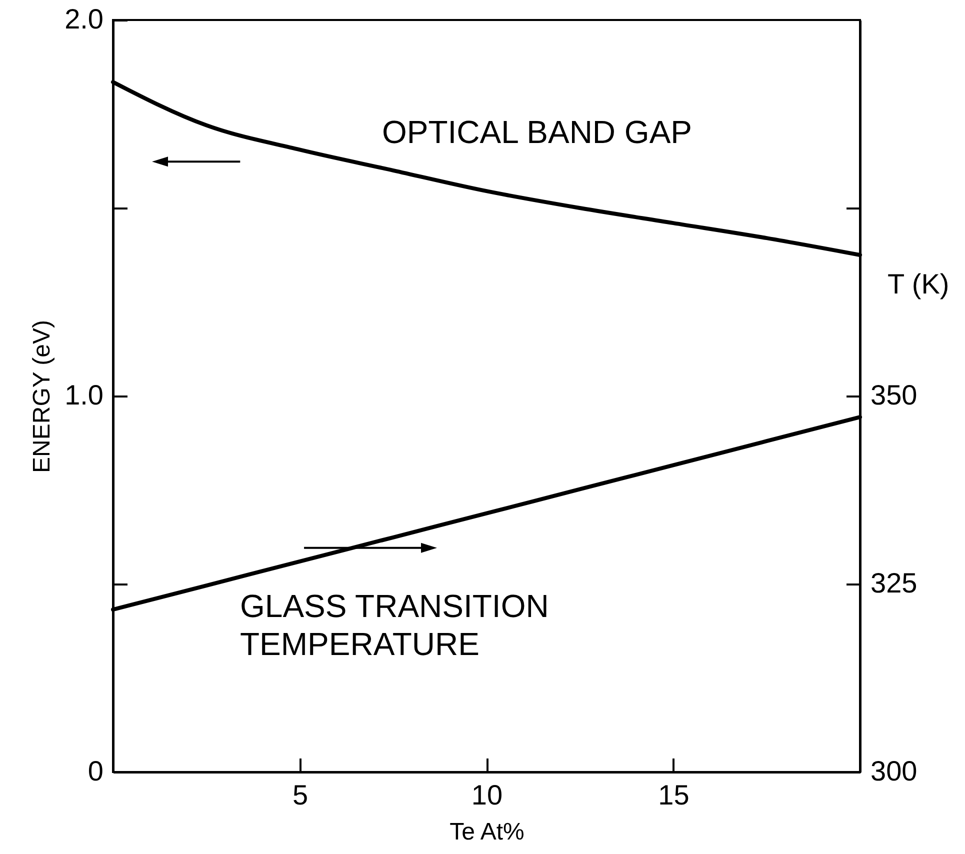 The image size is (965, 854). I want to click on annotation: GLASS TRANSITION TEMPERATURE, so click(394, 625).